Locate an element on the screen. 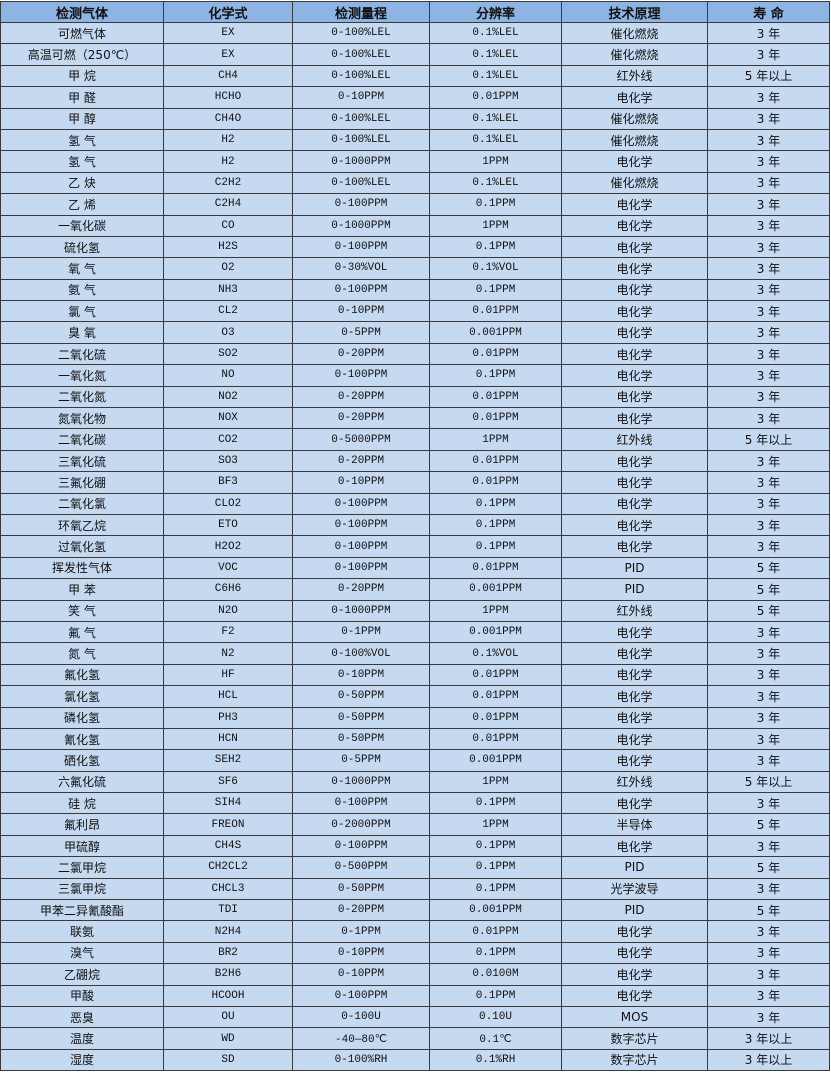  range-cell: 0-500PPM is located at coordinates (361, 867).